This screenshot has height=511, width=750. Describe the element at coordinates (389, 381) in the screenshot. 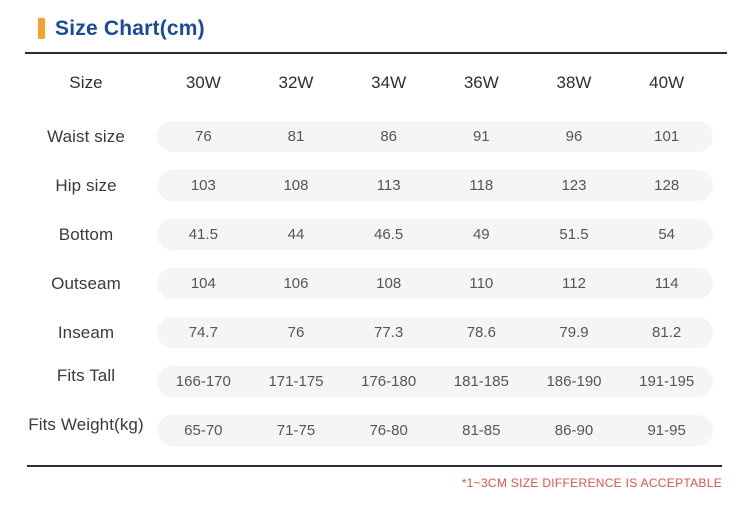

I see `value-cell: 176-180` at that location.